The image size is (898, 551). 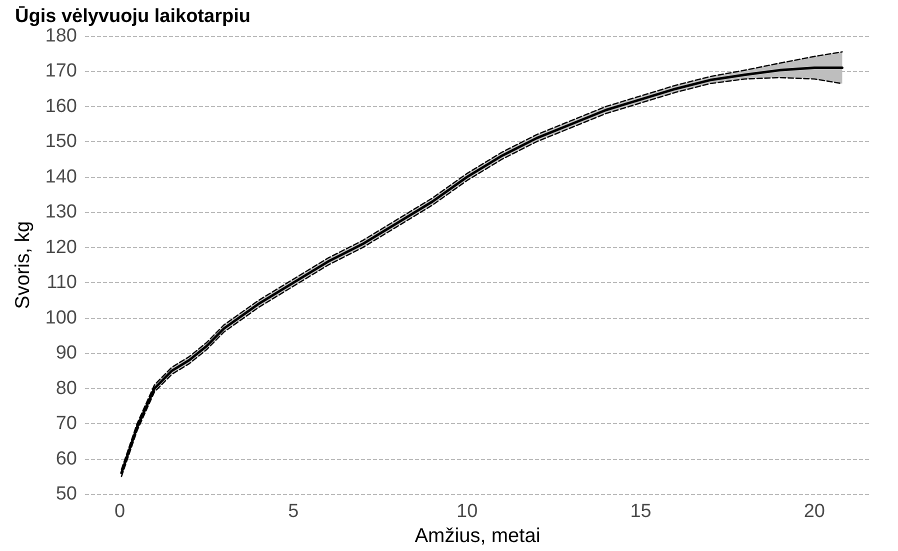 What do you see at coordinates (61, 106) in the screenshot?
I see `y-tick-label: 160` at bounding box center [61, 106].